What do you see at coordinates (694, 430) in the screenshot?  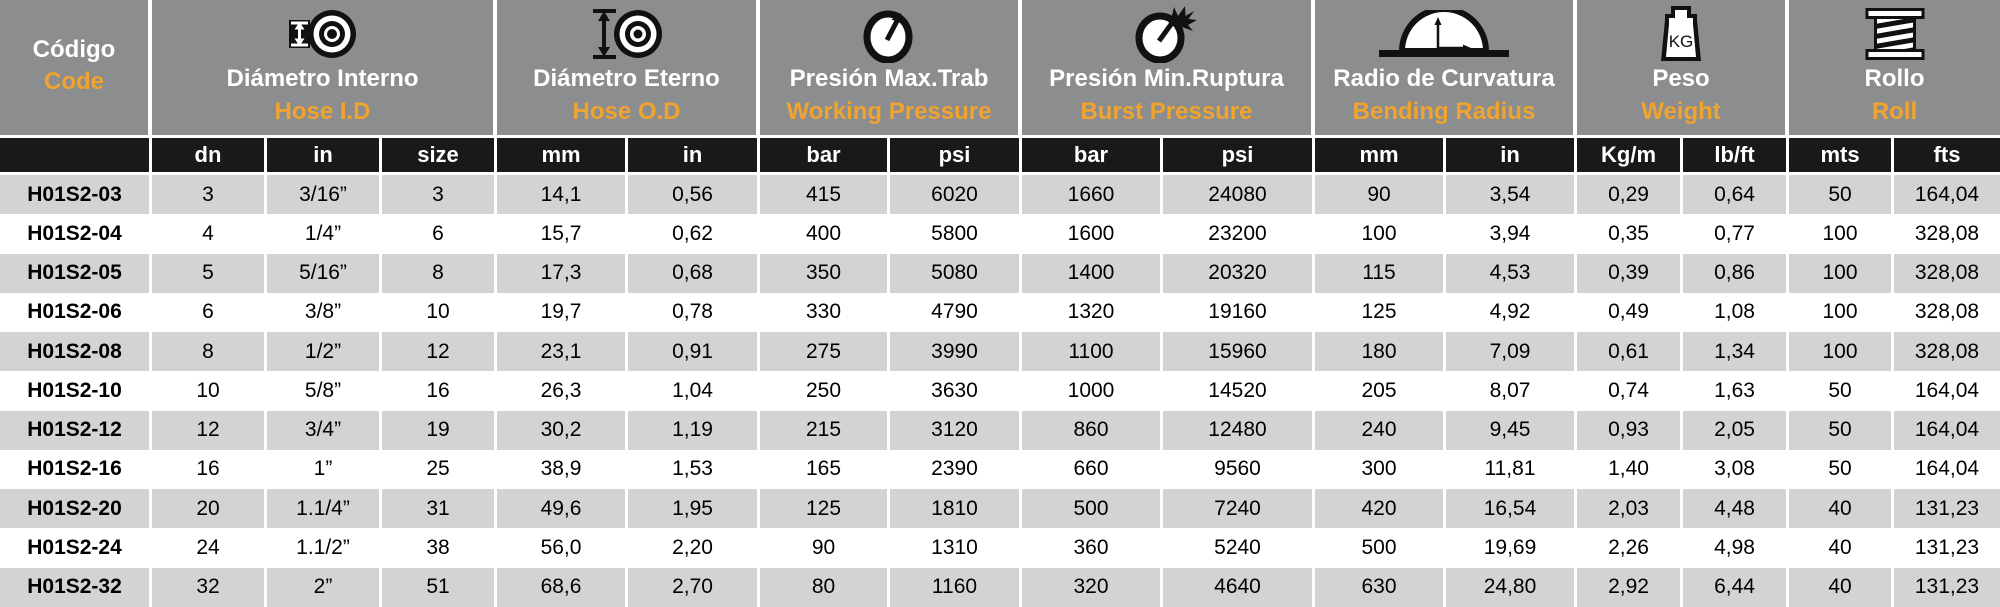 I see `table-cell: 1,19` at bounding box center [694, 430].